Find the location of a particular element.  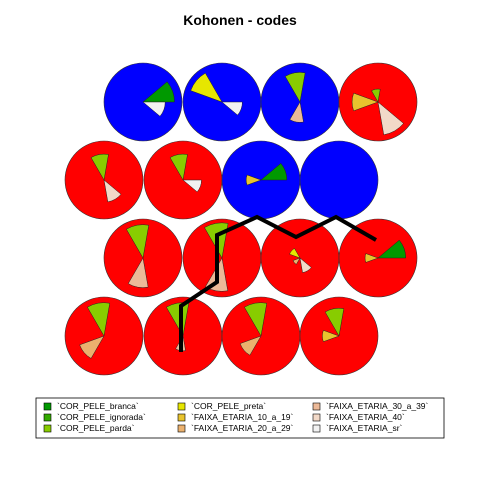

legend-label: `COR_PELE_parda` is located at coordinates (96, 428).